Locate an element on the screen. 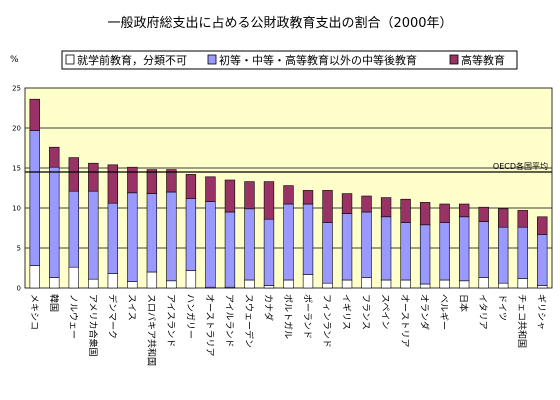 This screenshot has width=560, height=400. x-category-label: フィンランド is located at coordinates (326, 321).